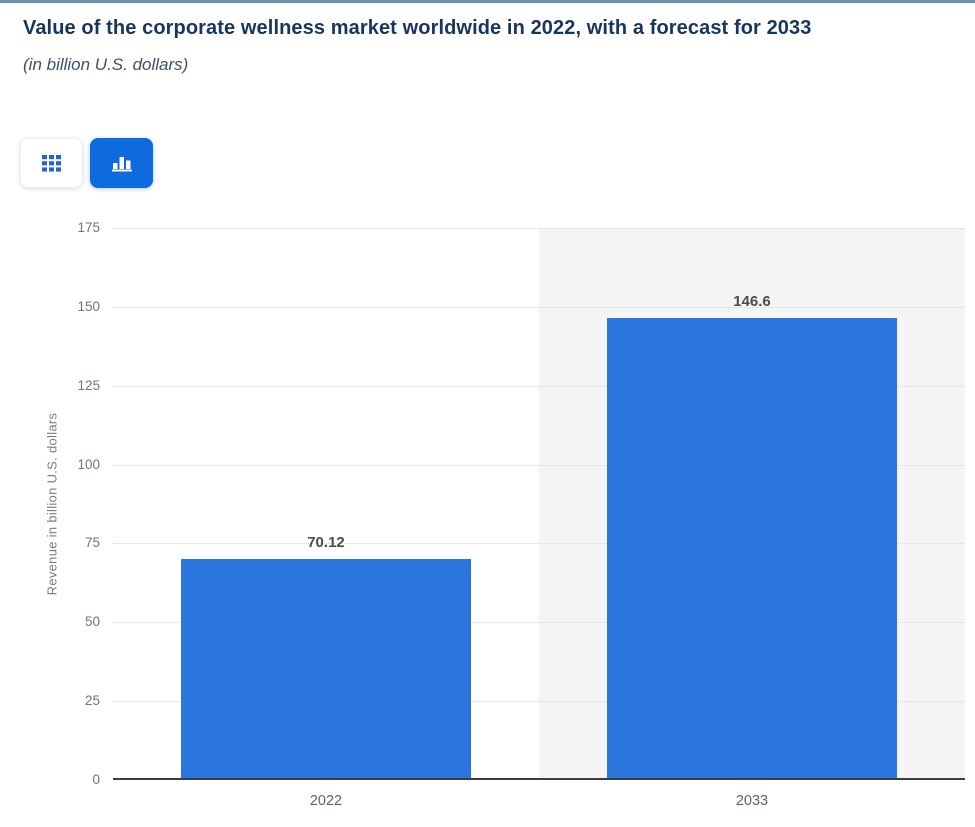 The height and width of the screenshot is (827, 975). What do you see at coordinates (752, 301) in the screenshot?
I see `bar-value-label: 146.6` at bounding box center [752, 301].